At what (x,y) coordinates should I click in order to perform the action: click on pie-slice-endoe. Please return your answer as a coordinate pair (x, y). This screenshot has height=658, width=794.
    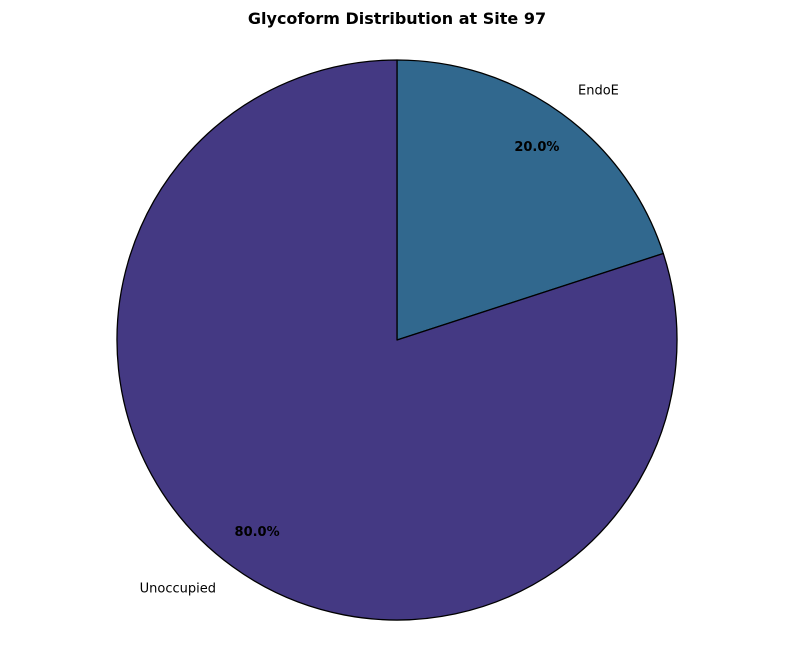
    Looking at the image, I should click on (530, 200).